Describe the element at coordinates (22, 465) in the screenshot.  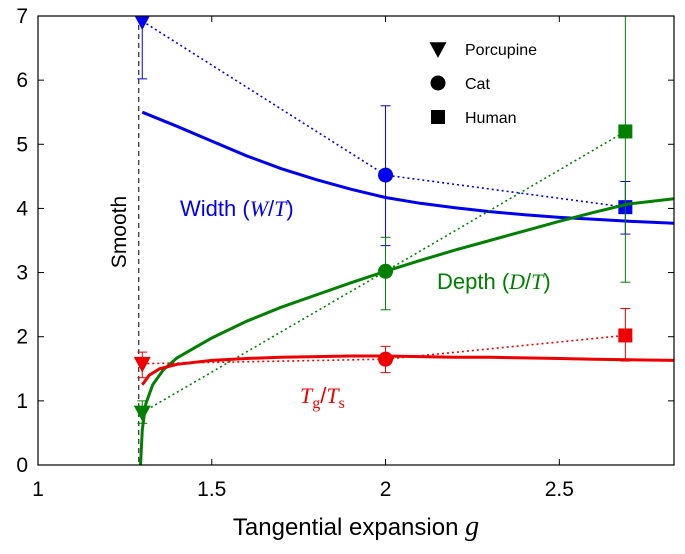
I see `y-tick-label: 0` at that location.